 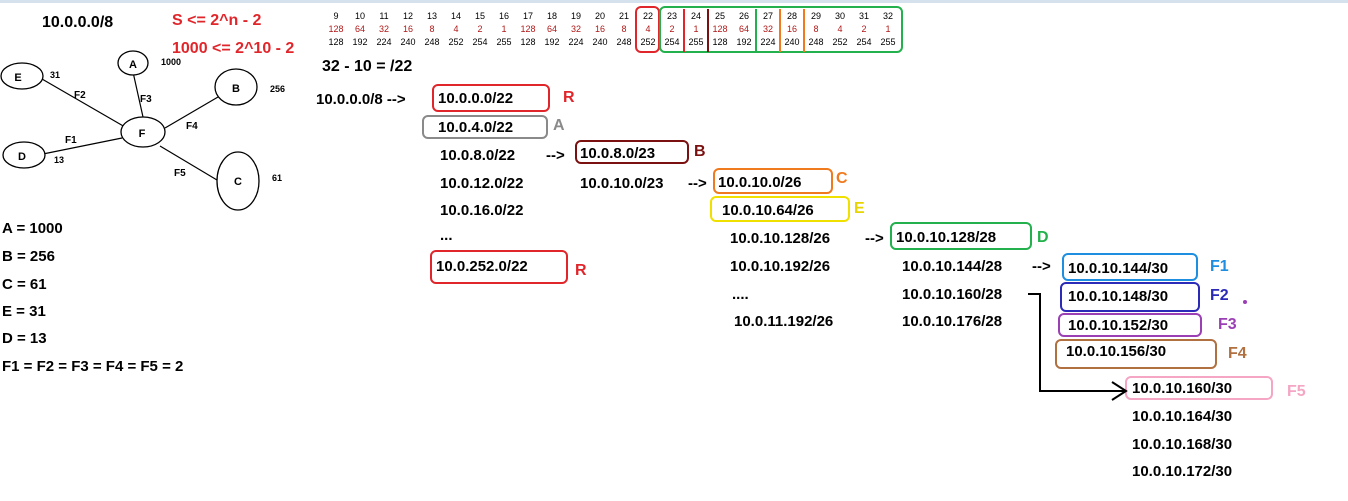 I want to click on tag-f1: F1, so click(x=1219, y=266).